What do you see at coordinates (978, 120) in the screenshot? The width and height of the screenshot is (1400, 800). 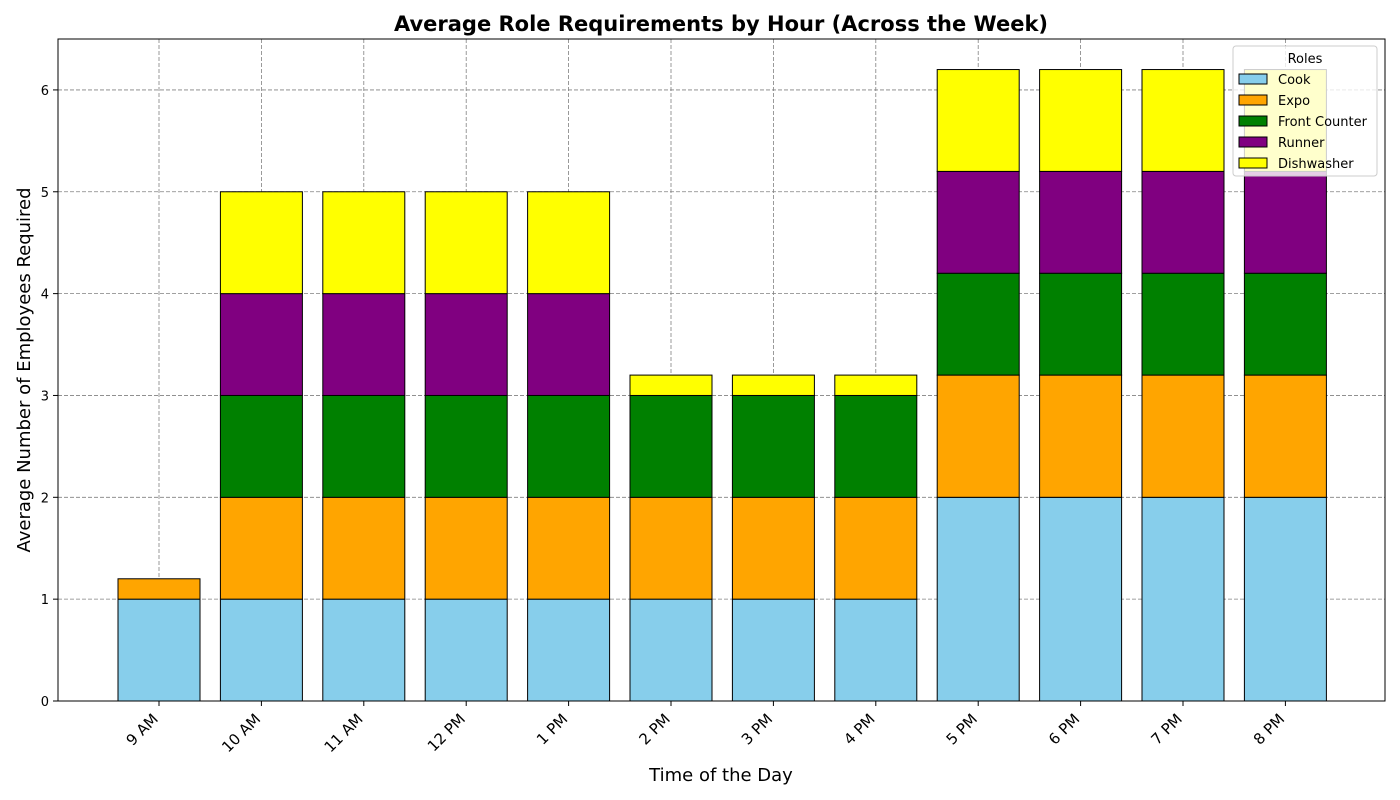 I see `bar-dishwasher-5-pm` at bounding box center [978, 120].